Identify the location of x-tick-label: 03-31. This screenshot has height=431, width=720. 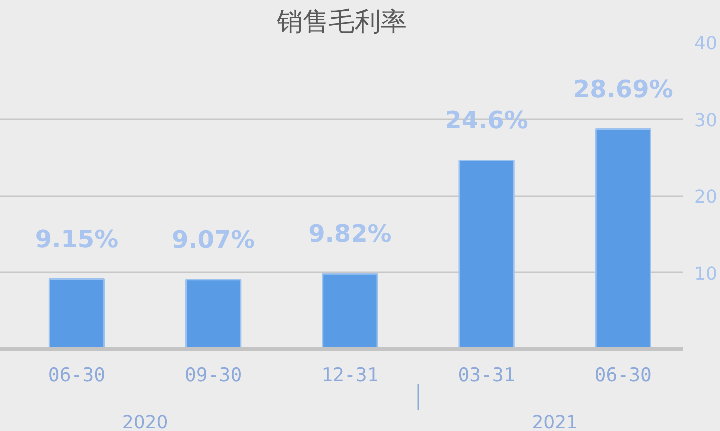
(487, 375).